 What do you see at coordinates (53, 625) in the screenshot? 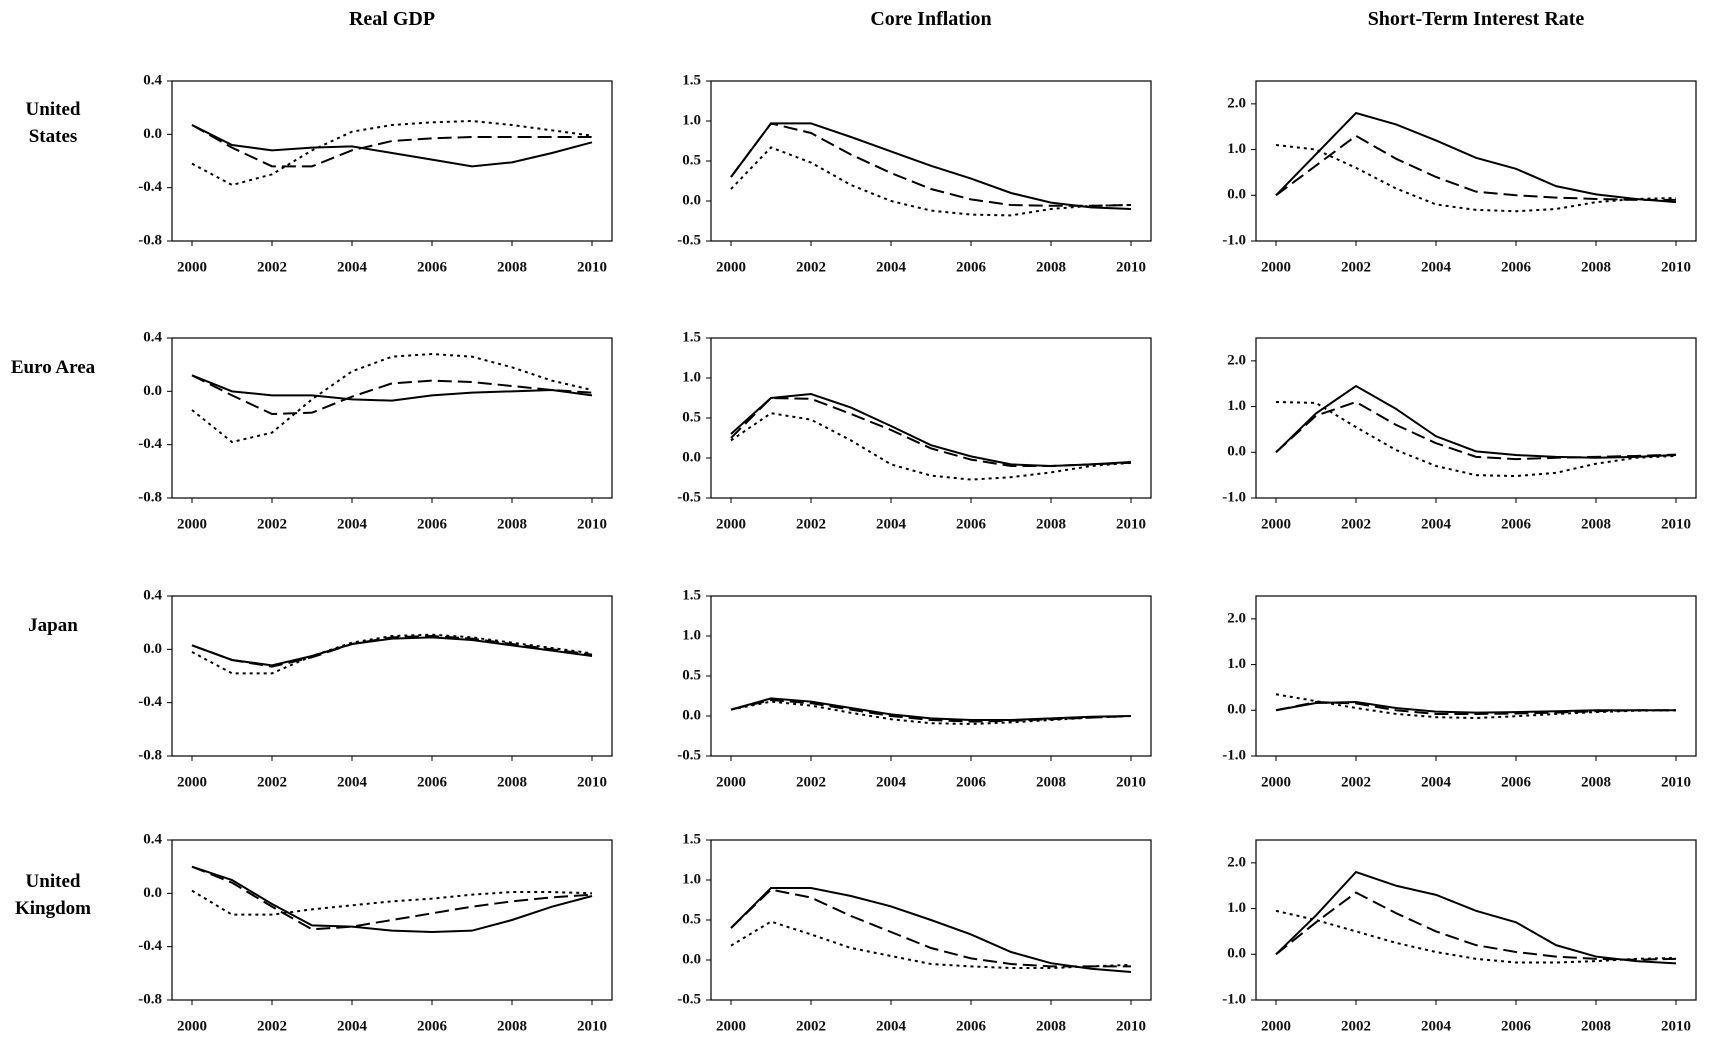
I see `row-label: Japan` at bounding box center [53, 625].